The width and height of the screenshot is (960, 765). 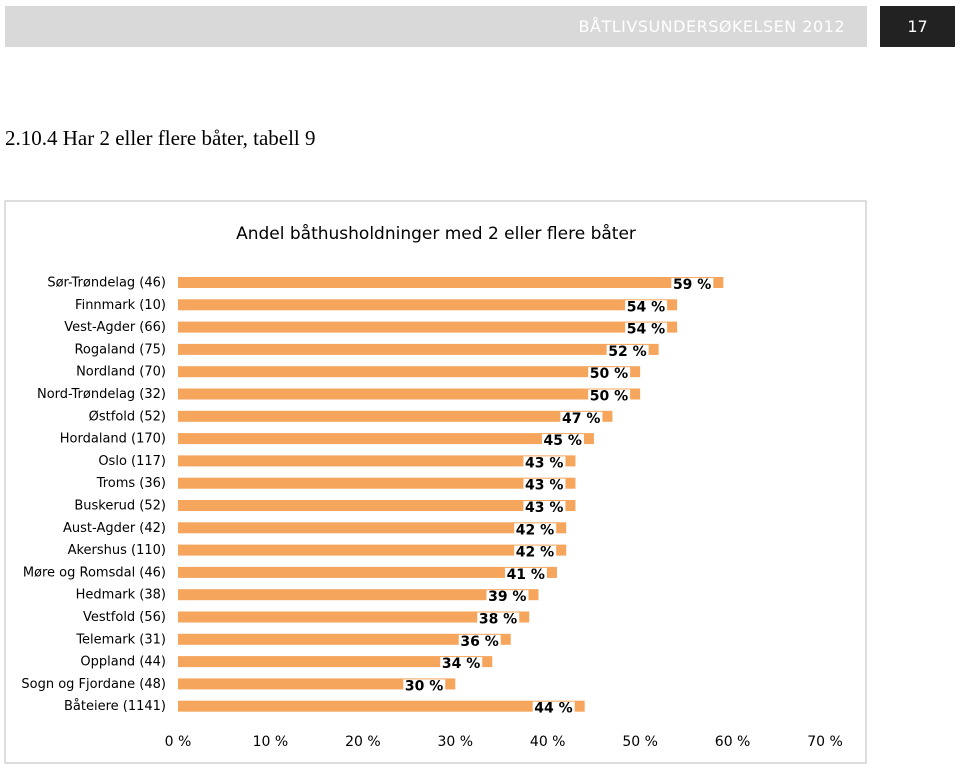 What do you see at coordinates (121, 595) in the screenshot?
I see `y-tick-label: Hedmark (38)` at bounding box center [121, 595].